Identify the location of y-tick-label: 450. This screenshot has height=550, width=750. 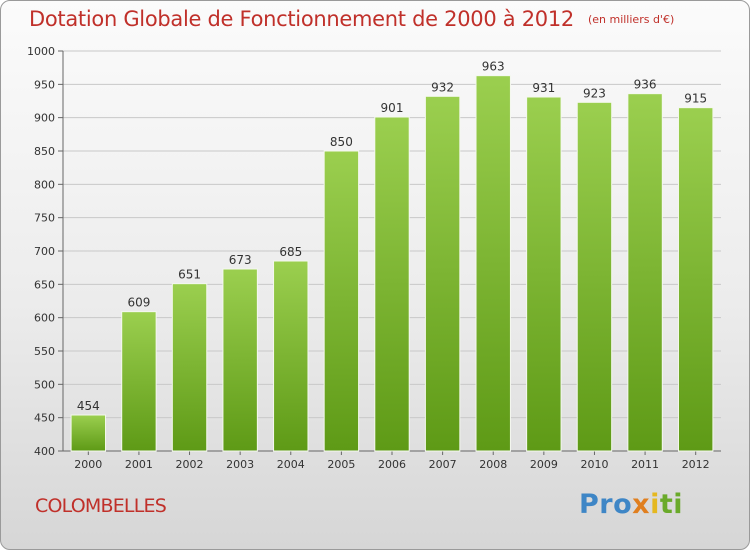
(44, 418).